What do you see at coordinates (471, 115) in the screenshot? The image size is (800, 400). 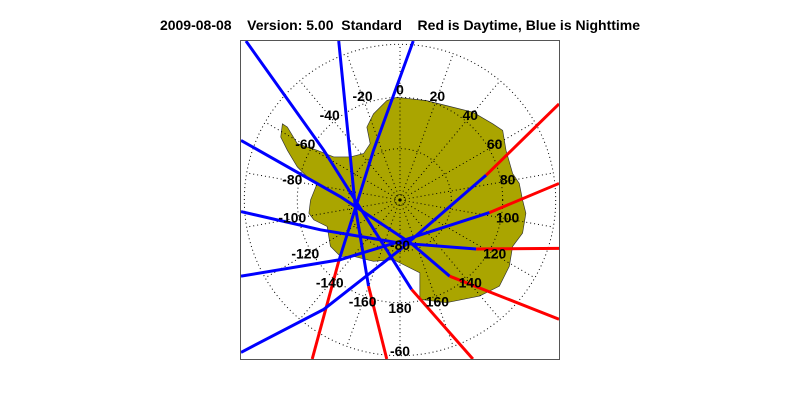 I see `longitude-label: 40` at bounding box center [471, 115].